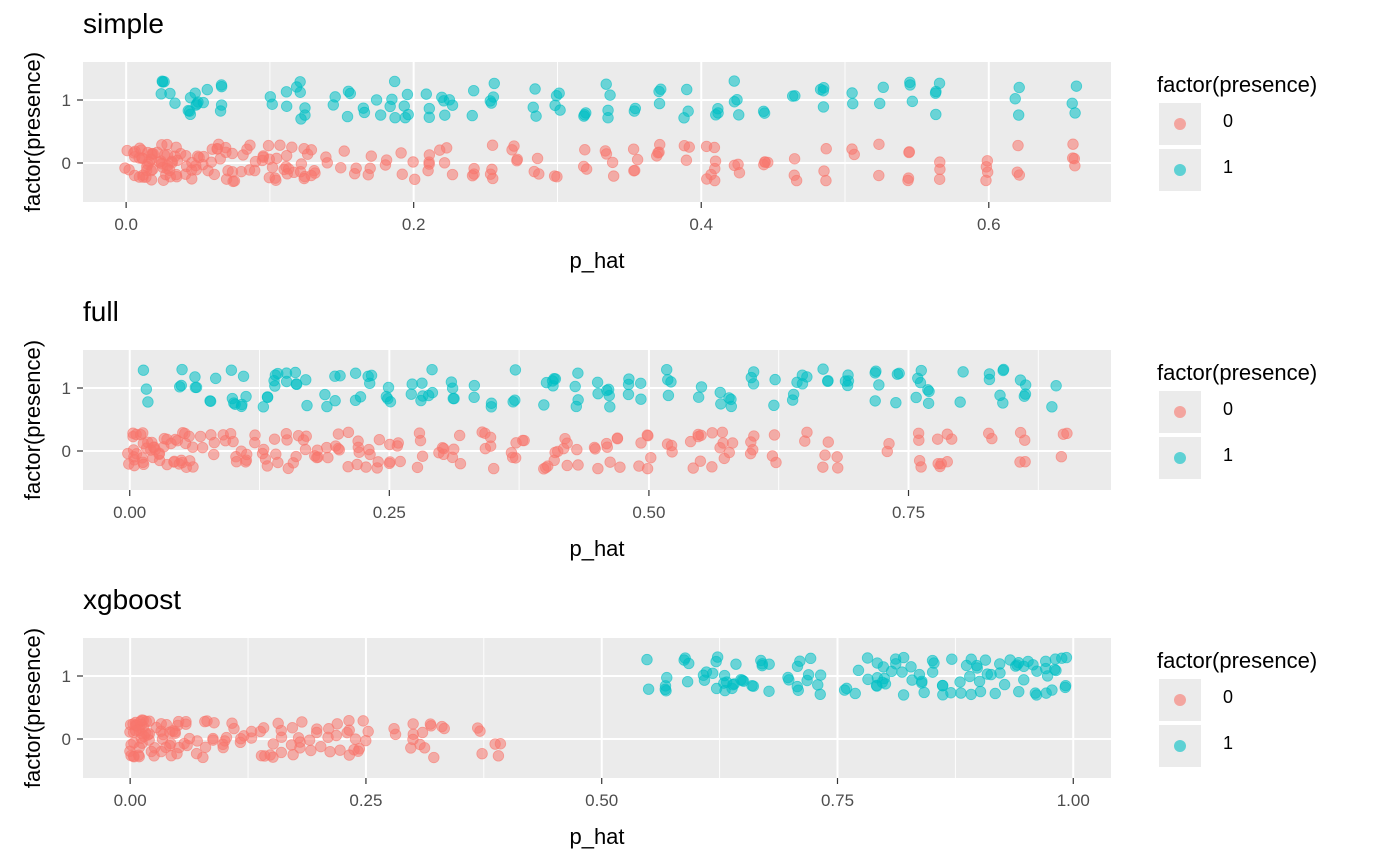  What do you see at coordinates (1277, 171) in the screenshot?
I see `legend-item-1: 1` at bounding box center [1277, 171].